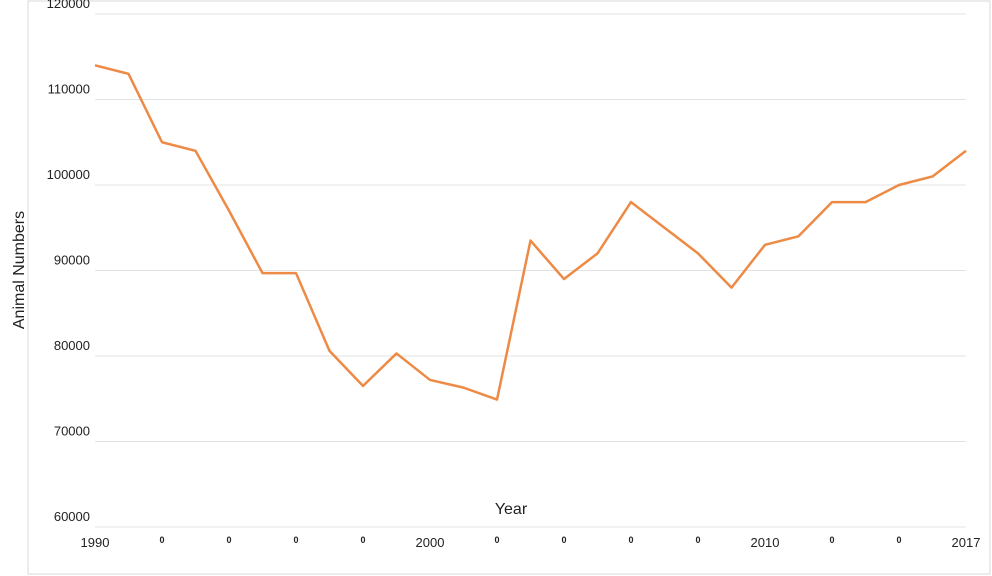 The width and height of the screenshot is (992, 576). Describe the element at coordinates (68, 174) in the screenshot. I see `y-tick-label: 100000` at that location.